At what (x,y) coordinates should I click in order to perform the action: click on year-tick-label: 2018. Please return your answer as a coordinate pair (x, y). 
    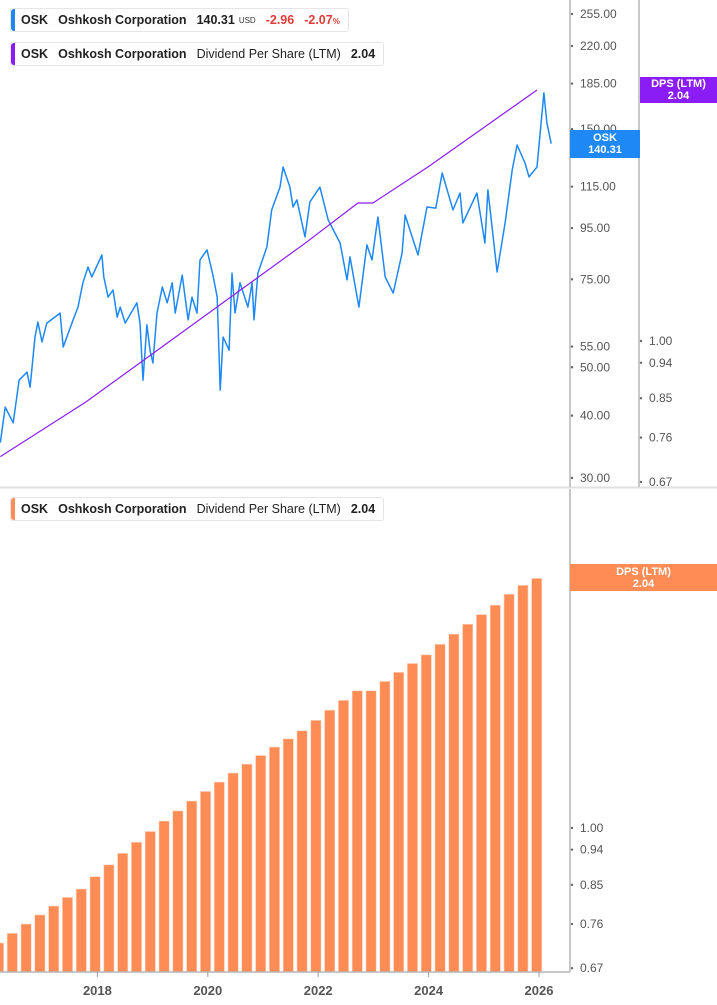
    Looking at the image, I should click on (97, 990).